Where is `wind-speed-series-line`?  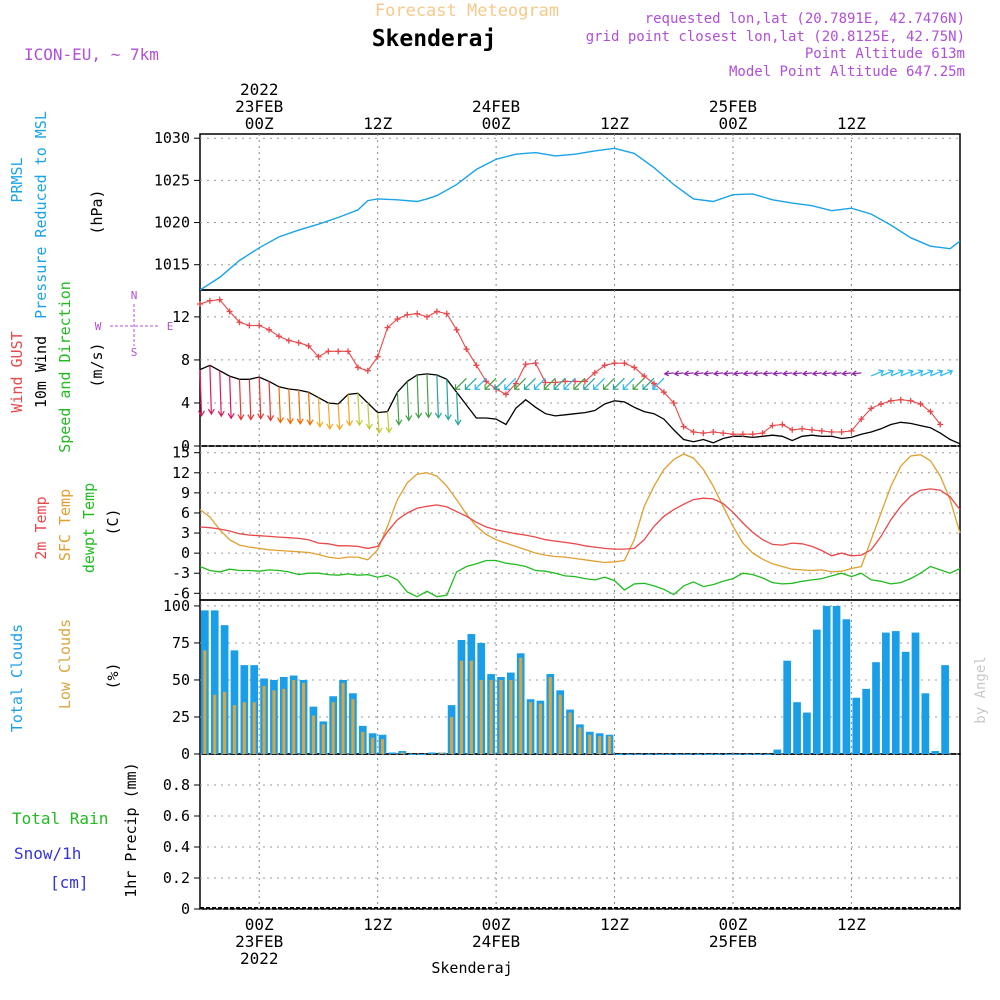 wind-speed-series-line is located at coordinates (580, 404).